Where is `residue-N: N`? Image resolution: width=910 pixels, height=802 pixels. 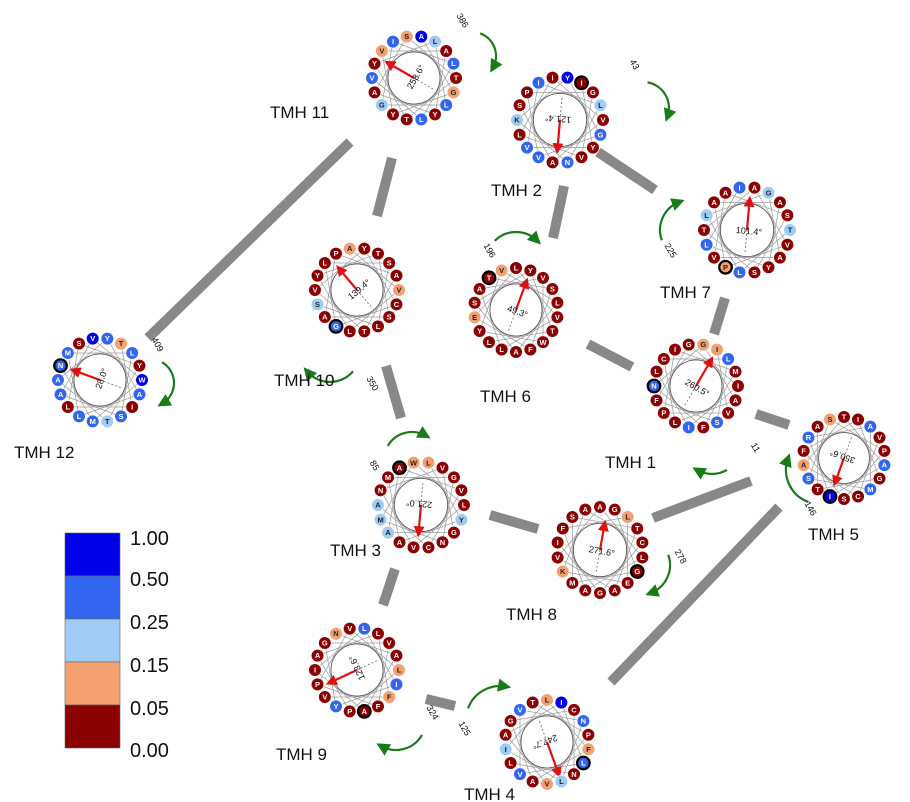
residue-N: N is located at coordinates (380, 490).